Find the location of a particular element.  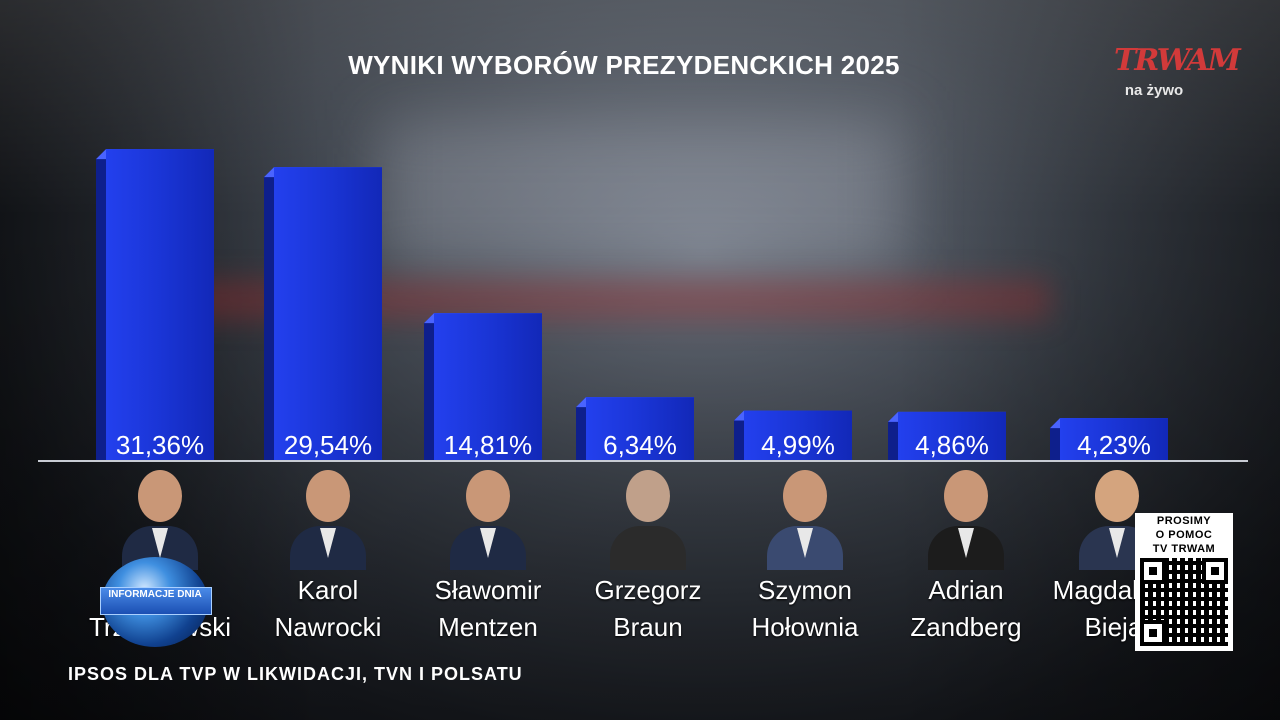

qr-caption-2: O POMOC is located at coordinates (1184, 535).